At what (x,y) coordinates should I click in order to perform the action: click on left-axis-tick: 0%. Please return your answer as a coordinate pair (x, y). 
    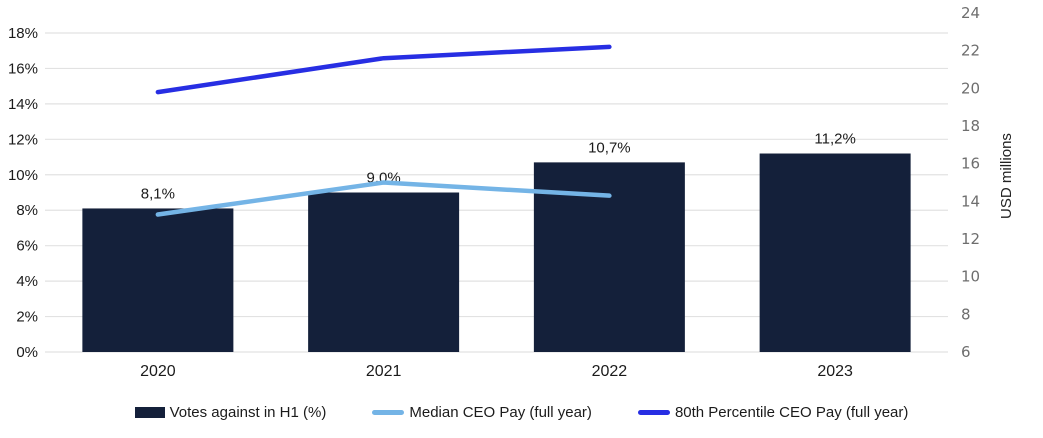
    Looking at the image, I should click on (27, 352).